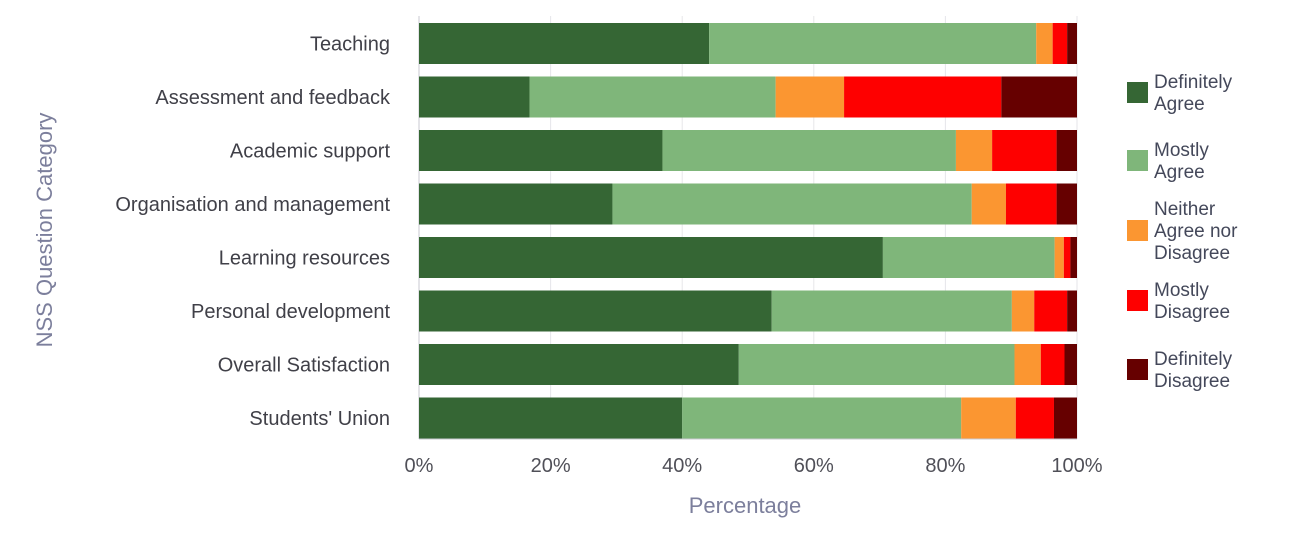 This screenshot has width=1294, height=538. I want to click on x-tick-label: 0%, so click(419, 466).